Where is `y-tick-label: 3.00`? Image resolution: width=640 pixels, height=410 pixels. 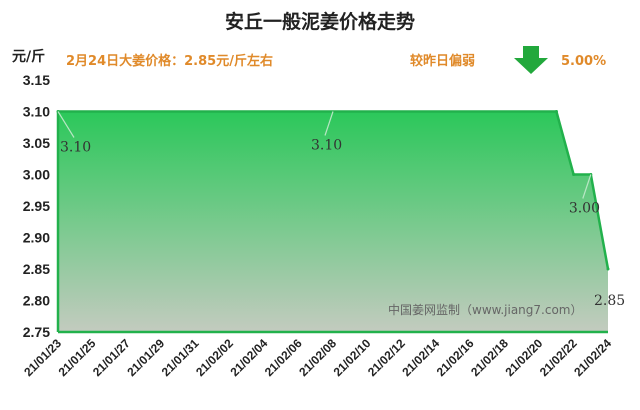
y-tick-label: 3.00 is located at coordinates (36, 175).